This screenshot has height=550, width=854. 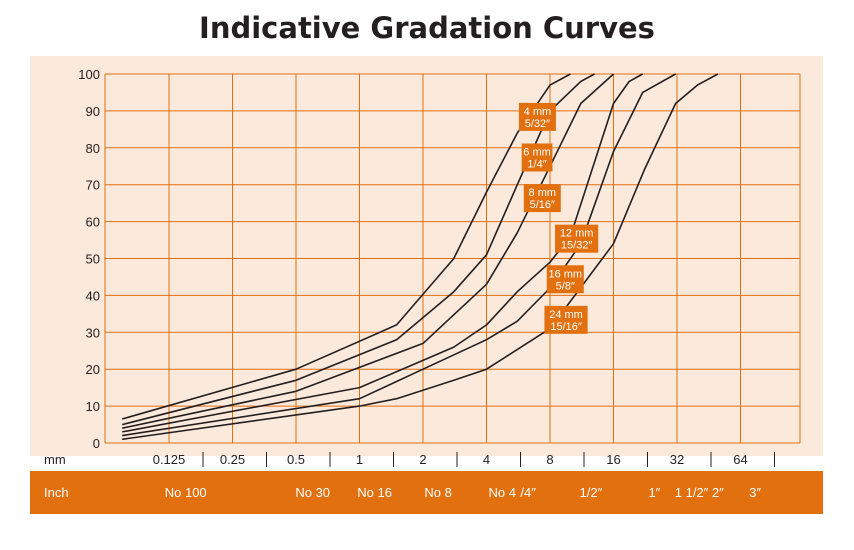 I want to click on y-tick-label: 60, so click(x=93, y=222).